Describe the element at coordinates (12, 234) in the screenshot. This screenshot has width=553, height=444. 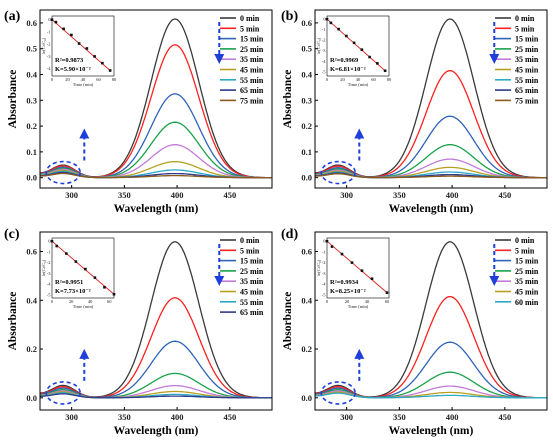
I see `panel-label: (c)` at that location.